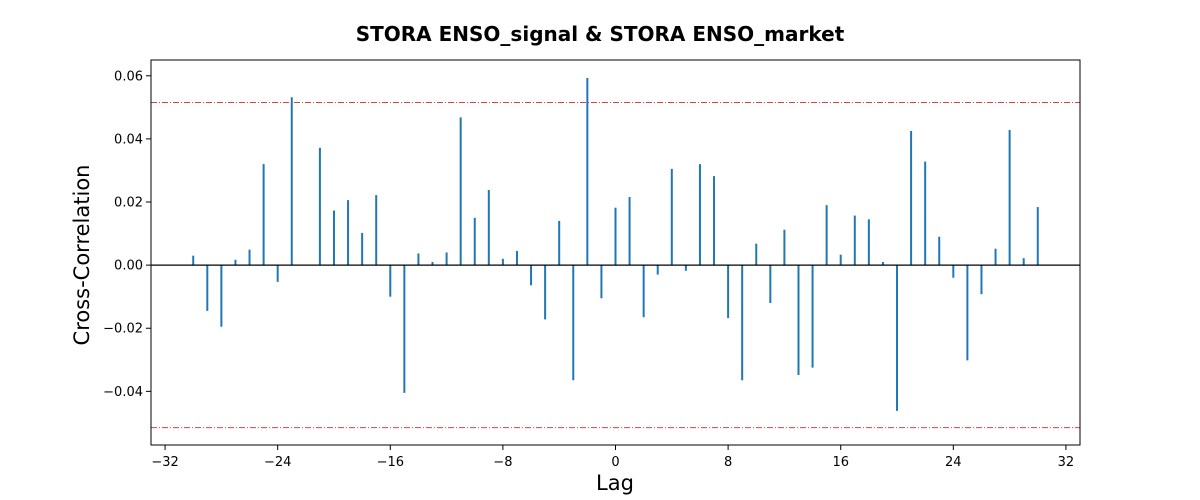 Image resolution: width=1200 pixels, height=500 pixels. What do you see at coordinates (615, 483) in the screenshot?
I see `x-axis-label: Lag` at bounding box center [615, 483].